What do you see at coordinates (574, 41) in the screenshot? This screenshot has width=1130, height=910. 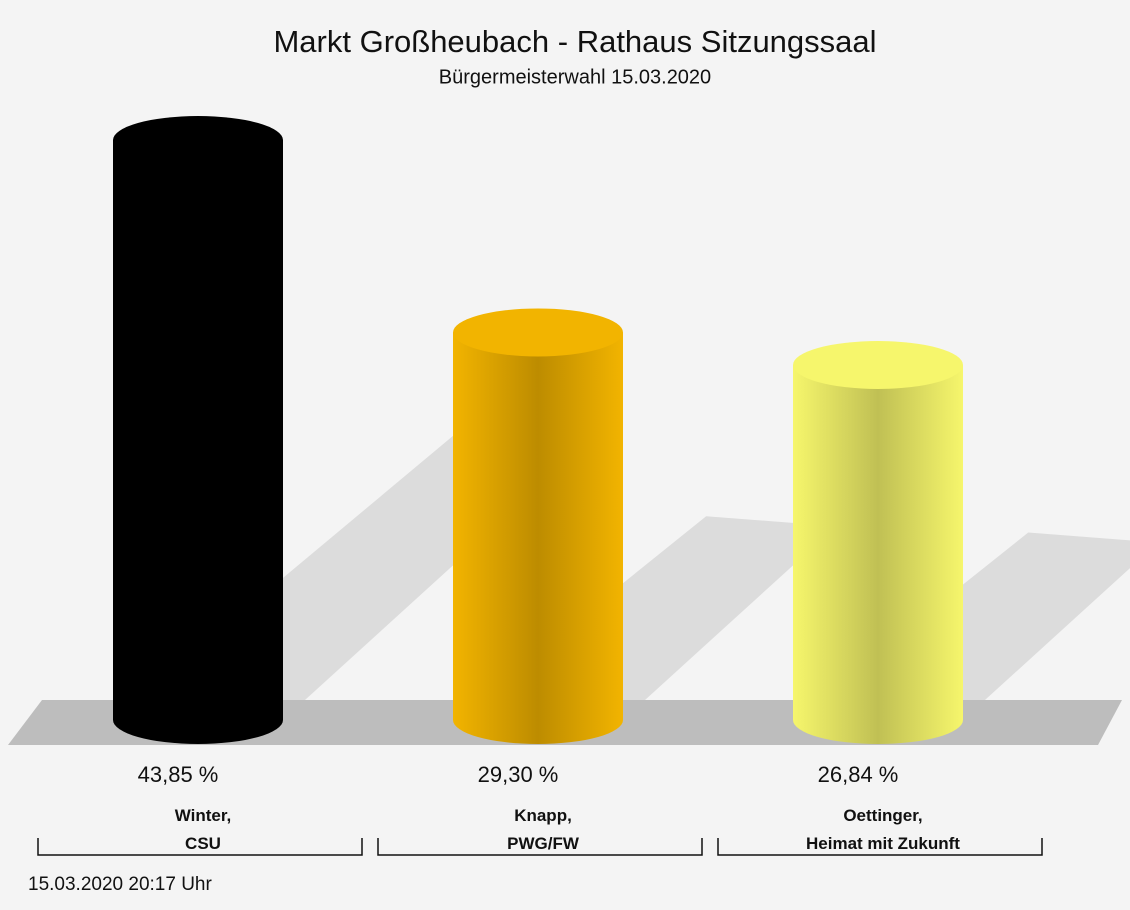 I see `chart-title: Markt Großheubach - Rathaus Sitzungssaal` at bounding box center [574, 41].